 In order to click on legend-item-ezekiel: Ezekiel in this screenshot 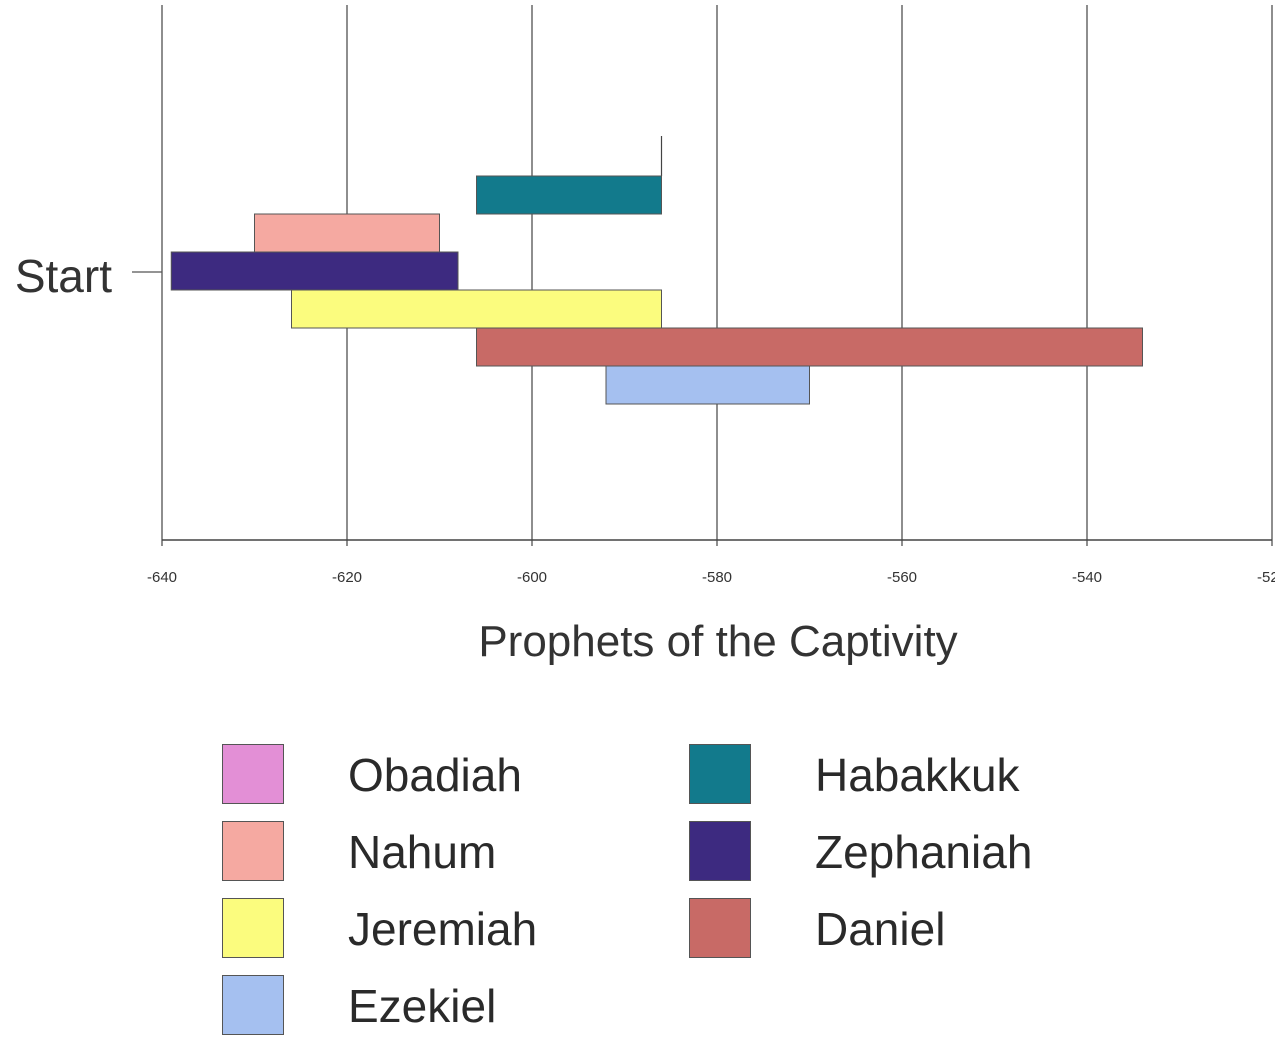, I will do `click(432, 1006)`.